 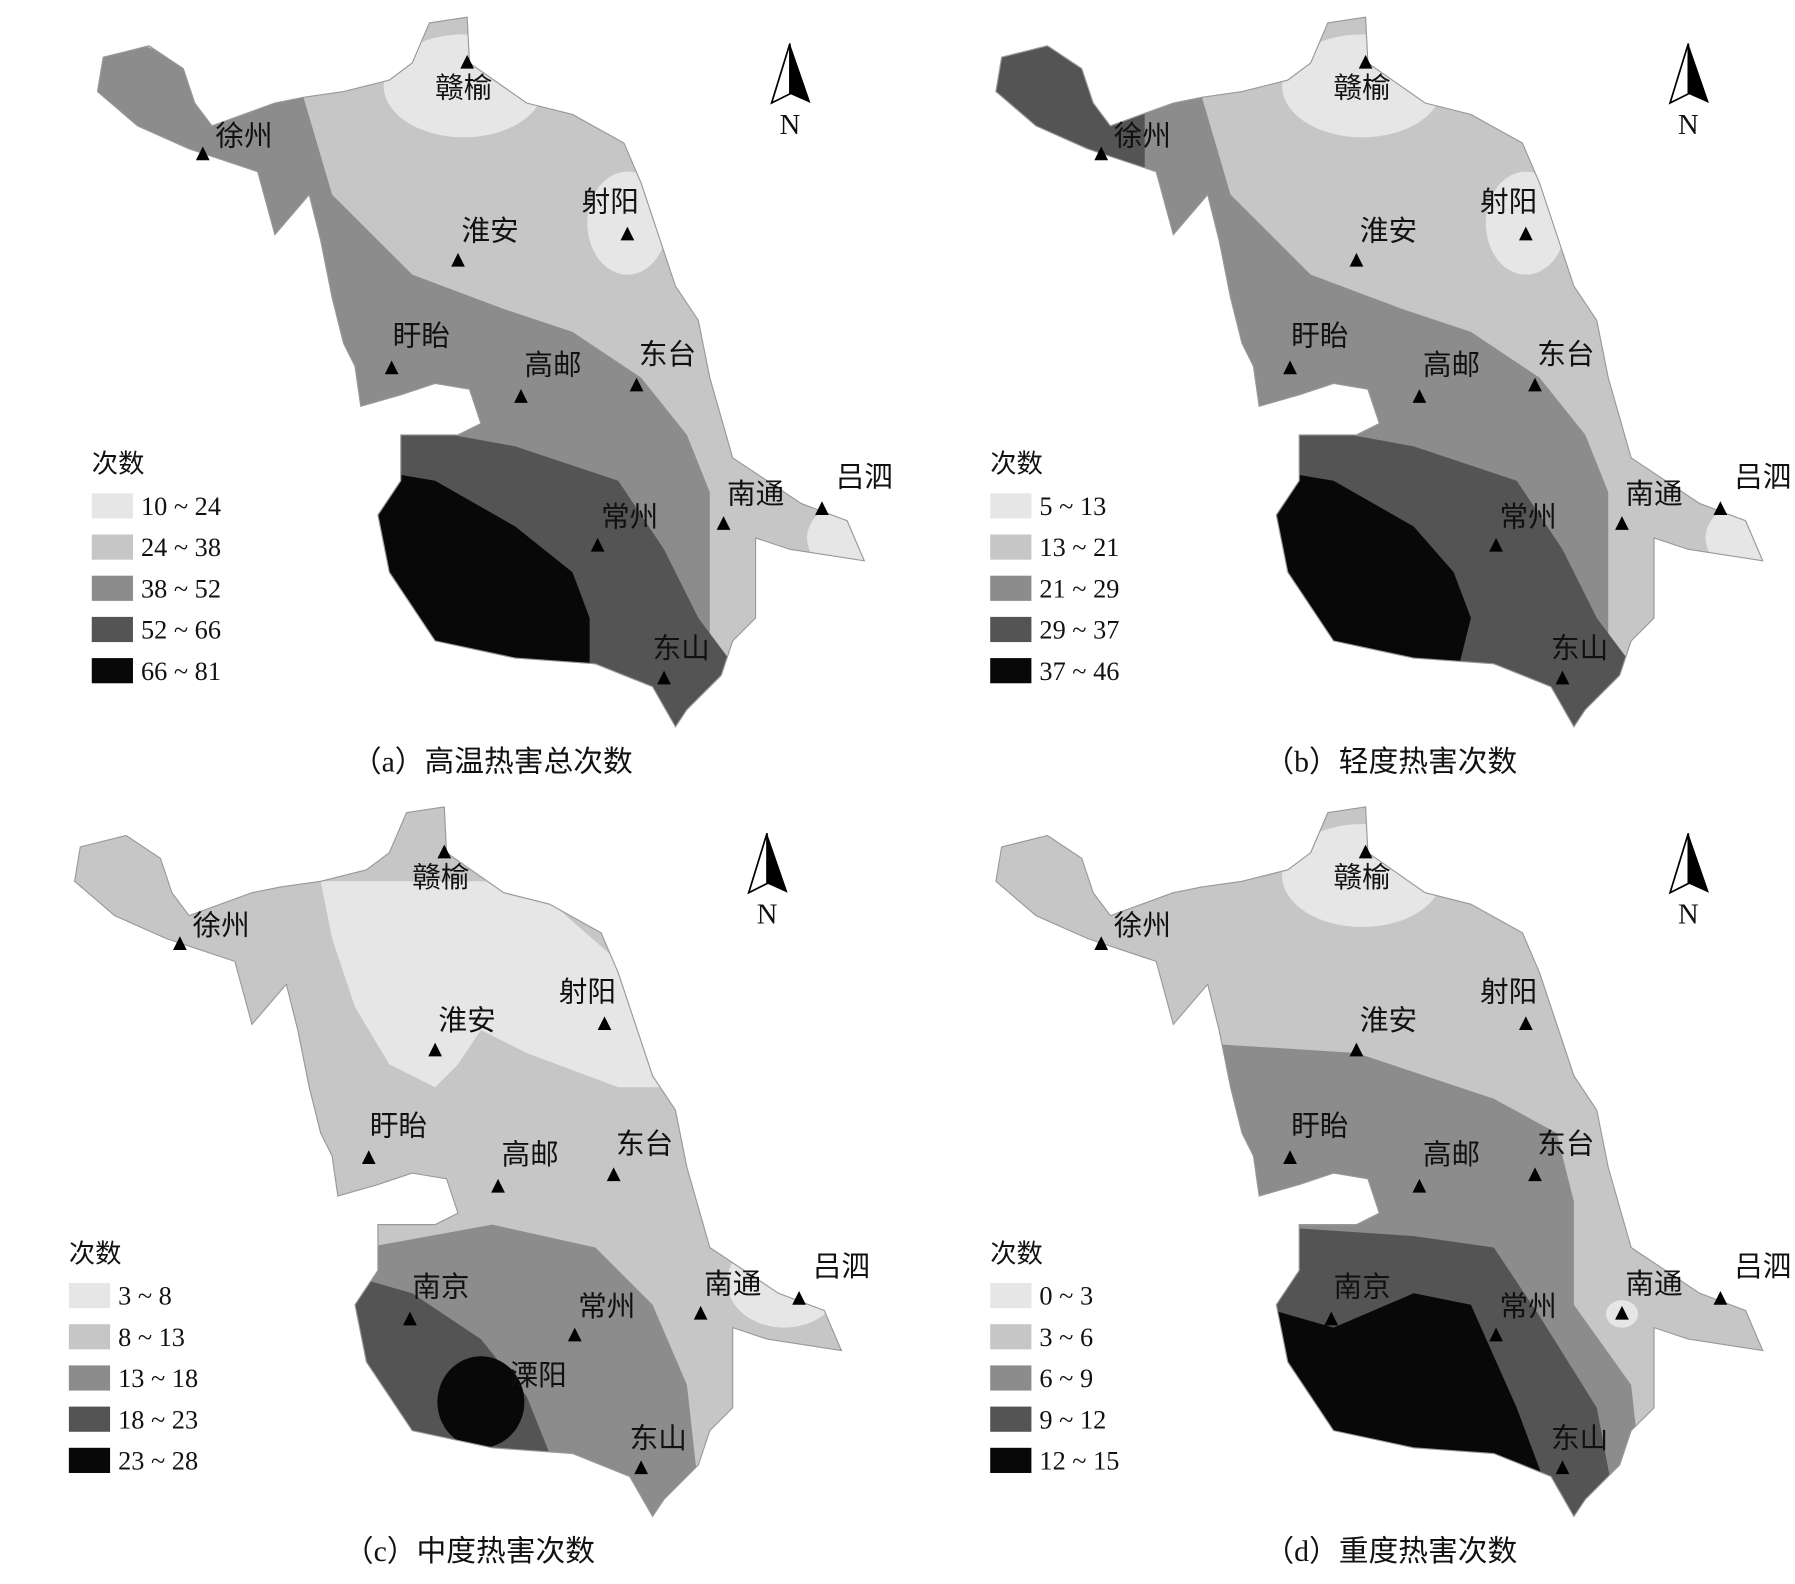 I want to click on legend-label: 18 ~ 23, so click(x=158, y=1419).